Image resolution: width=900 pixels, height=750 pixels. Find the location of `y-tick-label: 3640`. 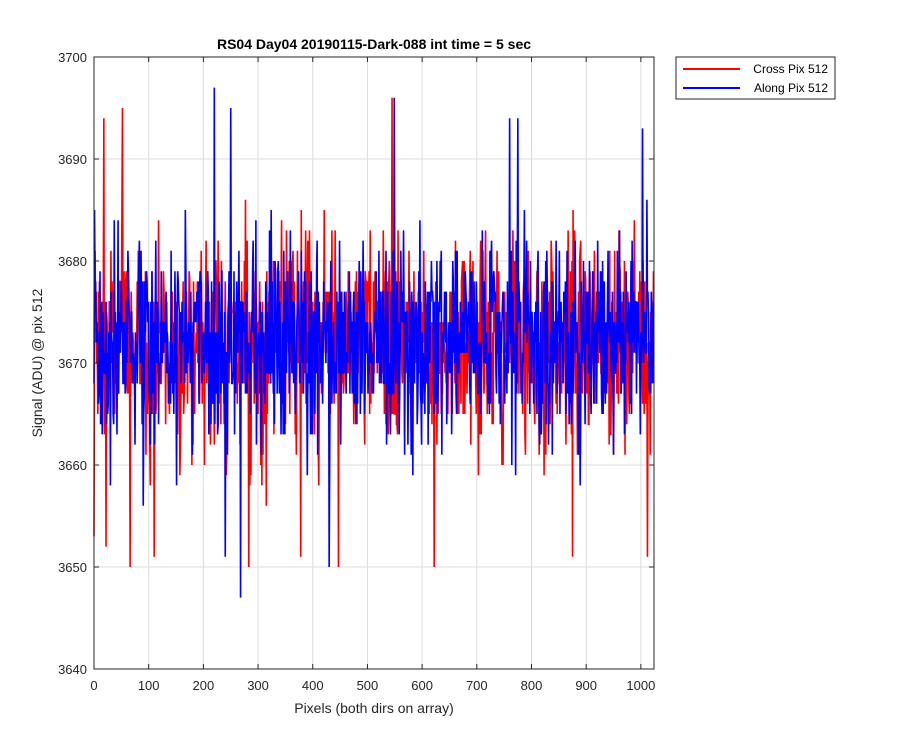

y-tick-label: 3640 is located at coordinates (72, 669).